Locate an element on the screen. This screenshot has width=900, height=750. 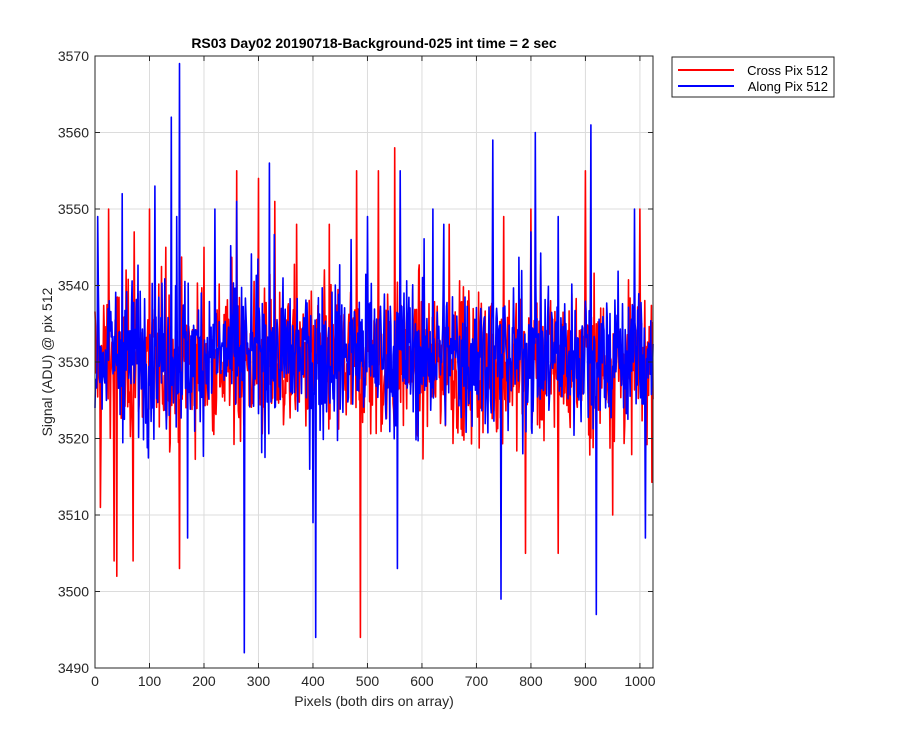
x-tick-label: 300 is located at coordinates (259, 681).